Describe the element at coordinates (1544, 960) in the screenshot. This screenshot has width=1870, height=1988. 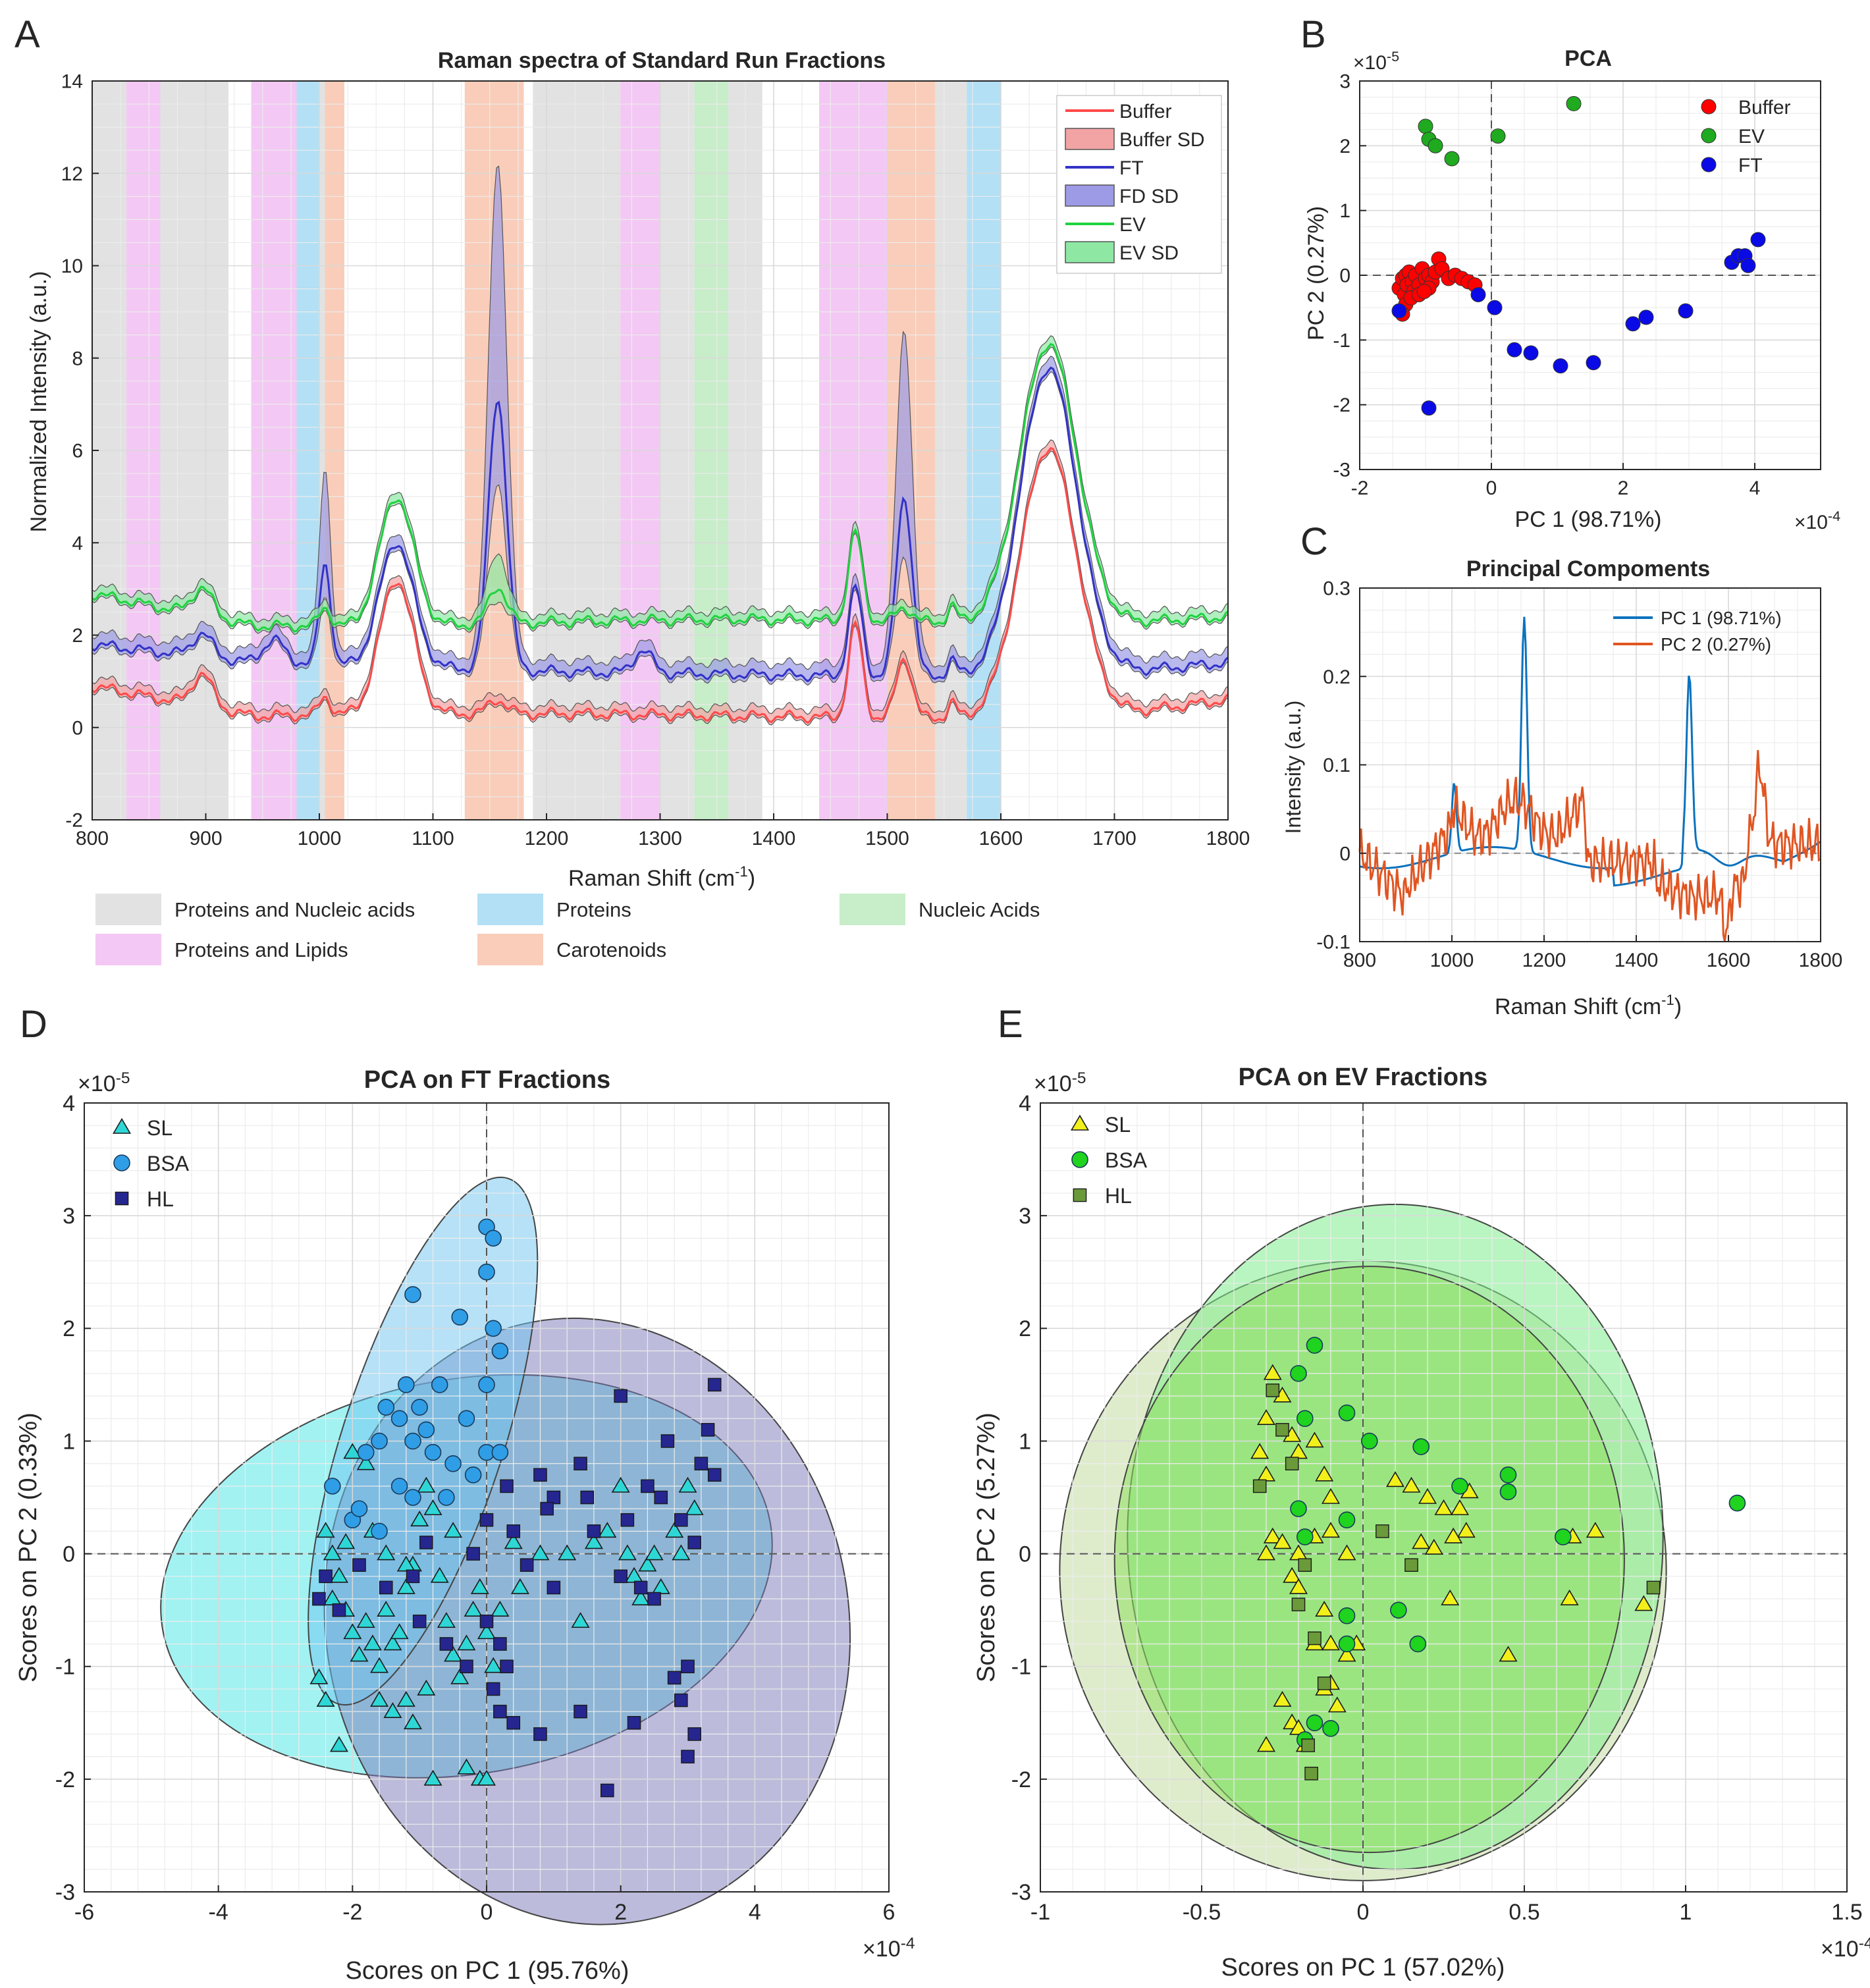
I see `x-tick-label: 1200` at that location.